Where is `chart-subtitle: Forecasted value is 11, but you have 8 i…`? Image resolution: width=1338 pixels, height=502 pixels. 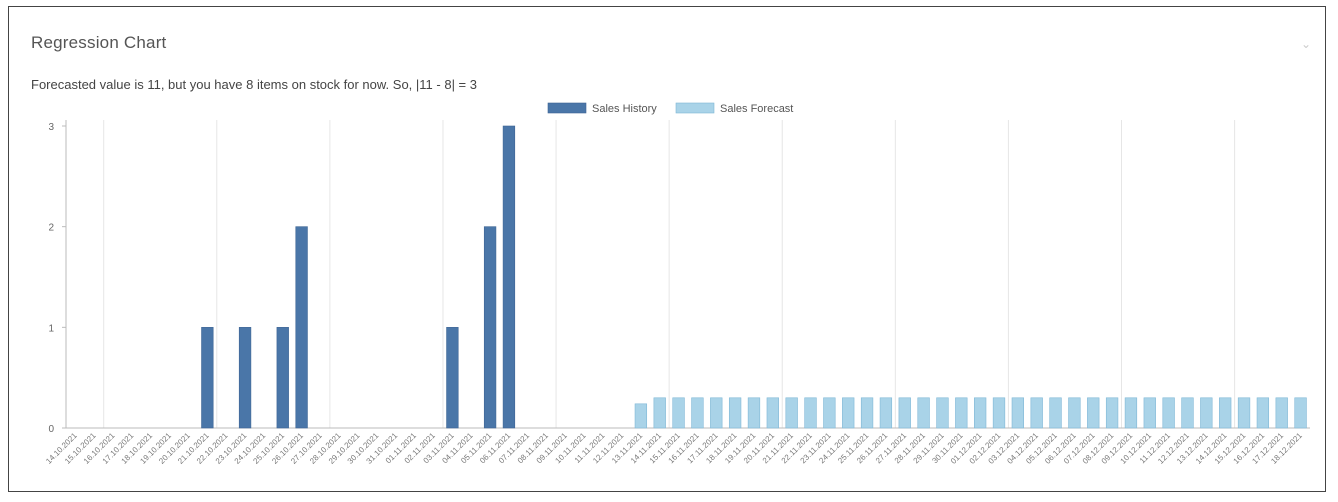
chart-subtitle: Forecasted value is 11, but you have 8 i… is located at coordinates (254, 84).